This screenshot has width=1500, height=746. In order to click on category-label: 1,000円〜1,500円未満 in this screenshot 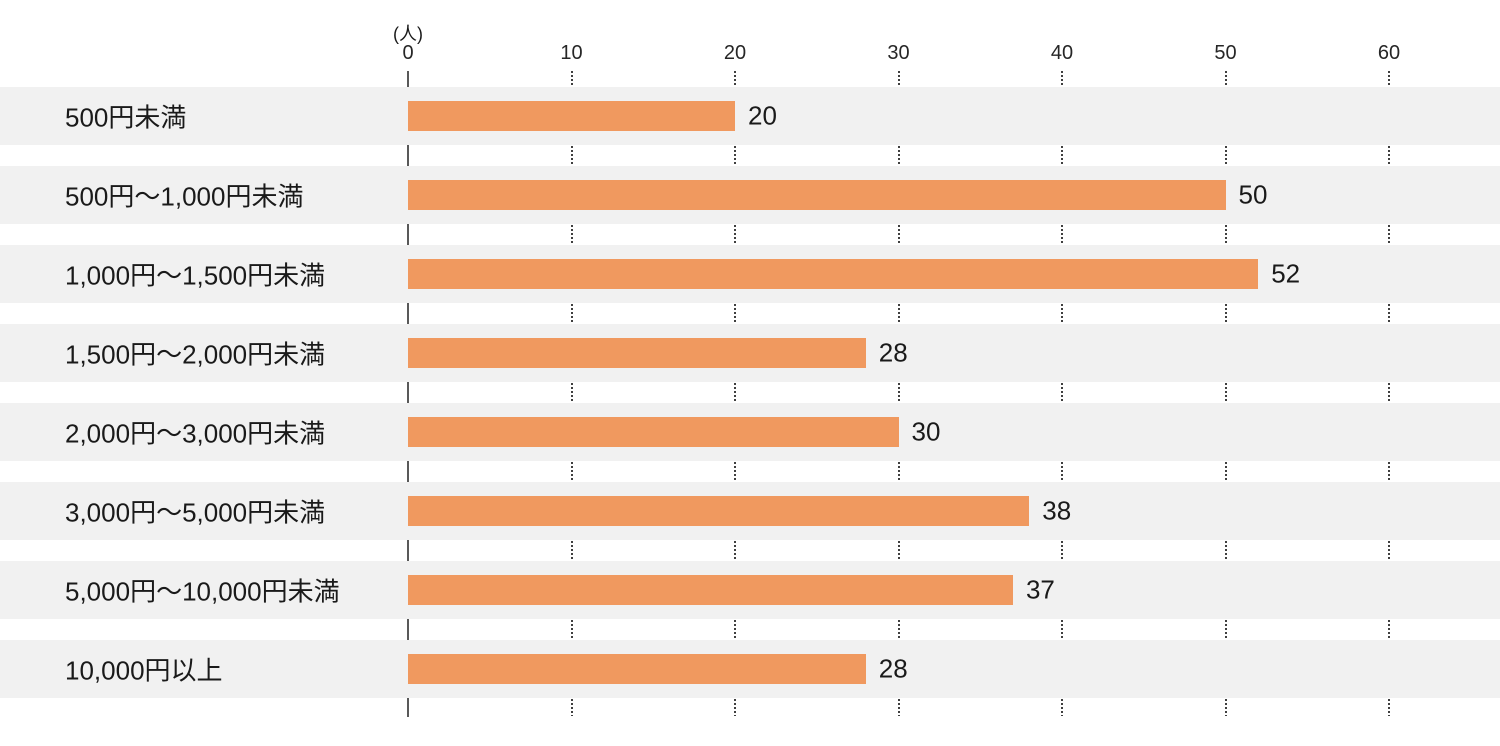, I will do `click(195, 275)`.